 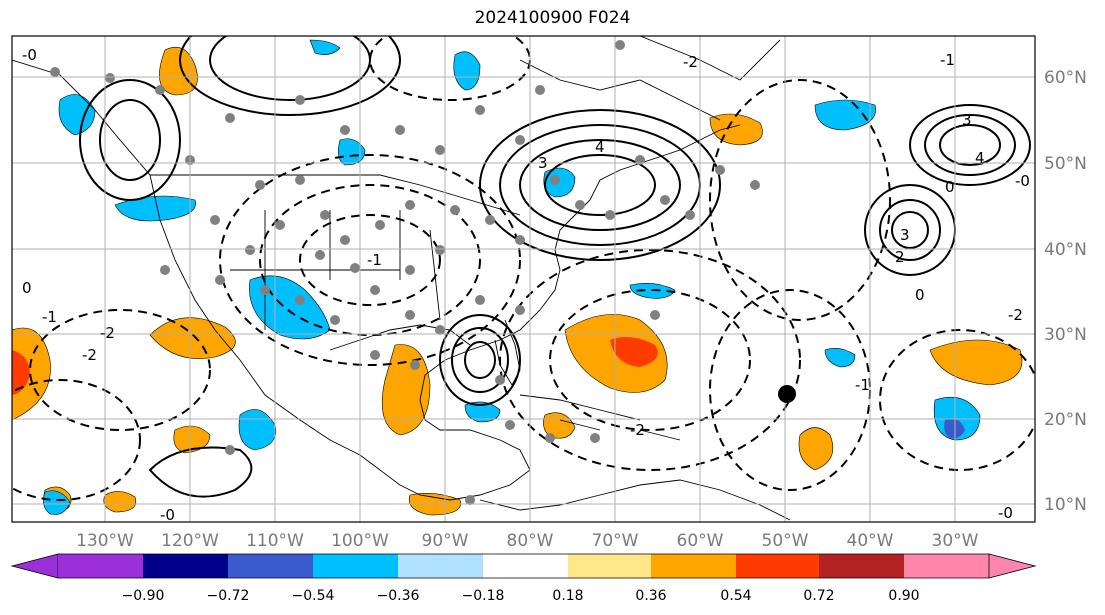 What do you see at coordinates (275, 541) in the screenshot?
I see `lon-label: 110°W` at bounding box center [275, 541].